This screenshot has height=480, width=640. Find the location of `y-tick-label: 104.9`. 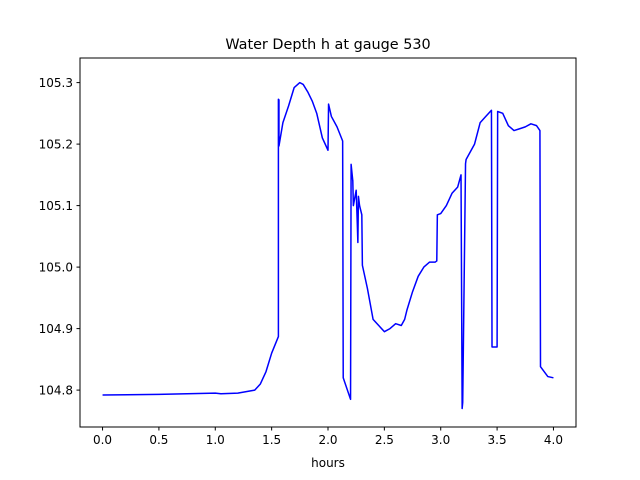

y-tick-label: 104.9 is located at coordinates (56, 329).